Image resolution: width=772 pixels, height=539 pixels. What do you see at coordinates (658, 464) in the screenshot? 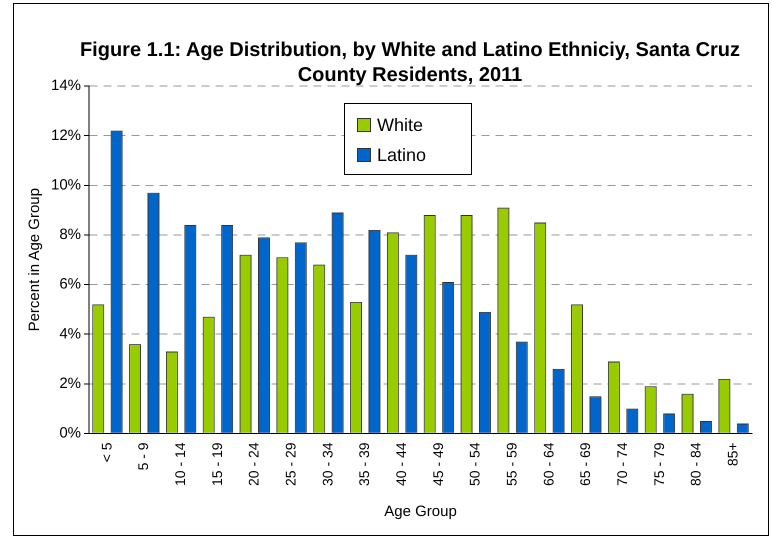
I see `x-tick-label: 75 - 79` at bounding box center [658, 464].